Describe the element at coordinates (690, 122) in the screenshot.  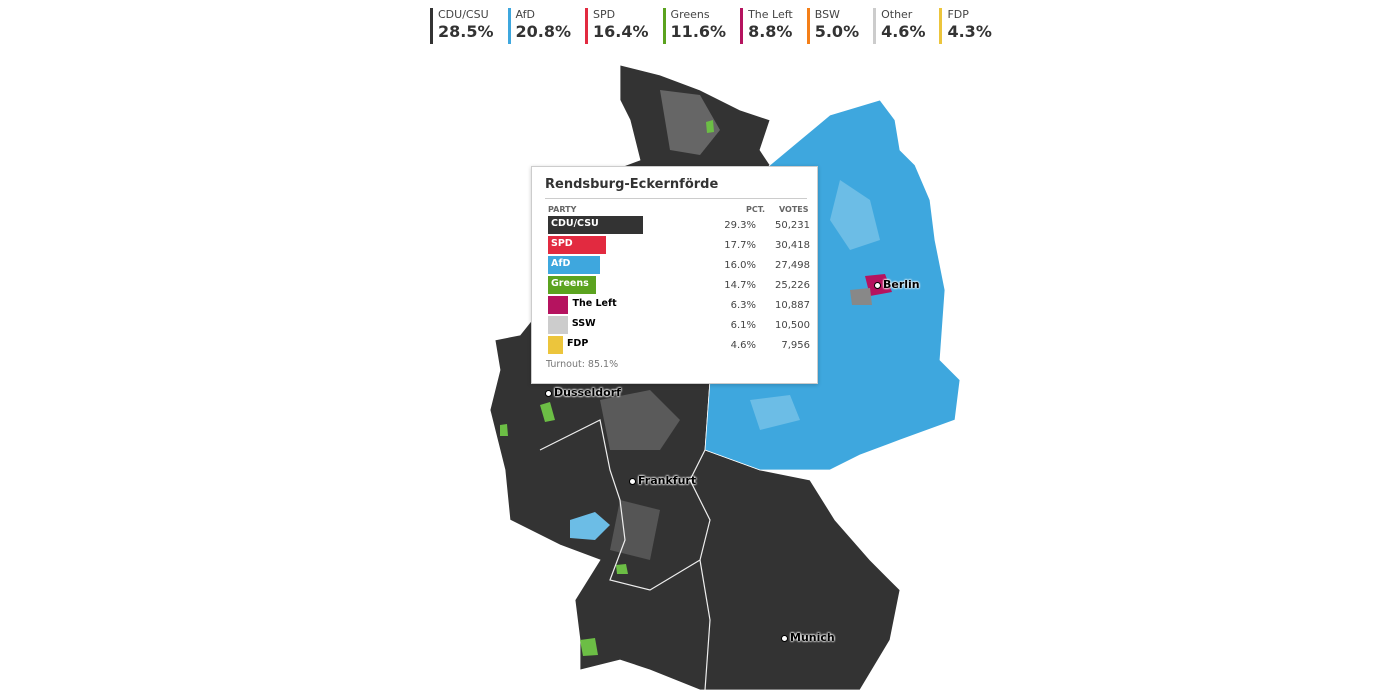
I see `region-grey-north` at that location.